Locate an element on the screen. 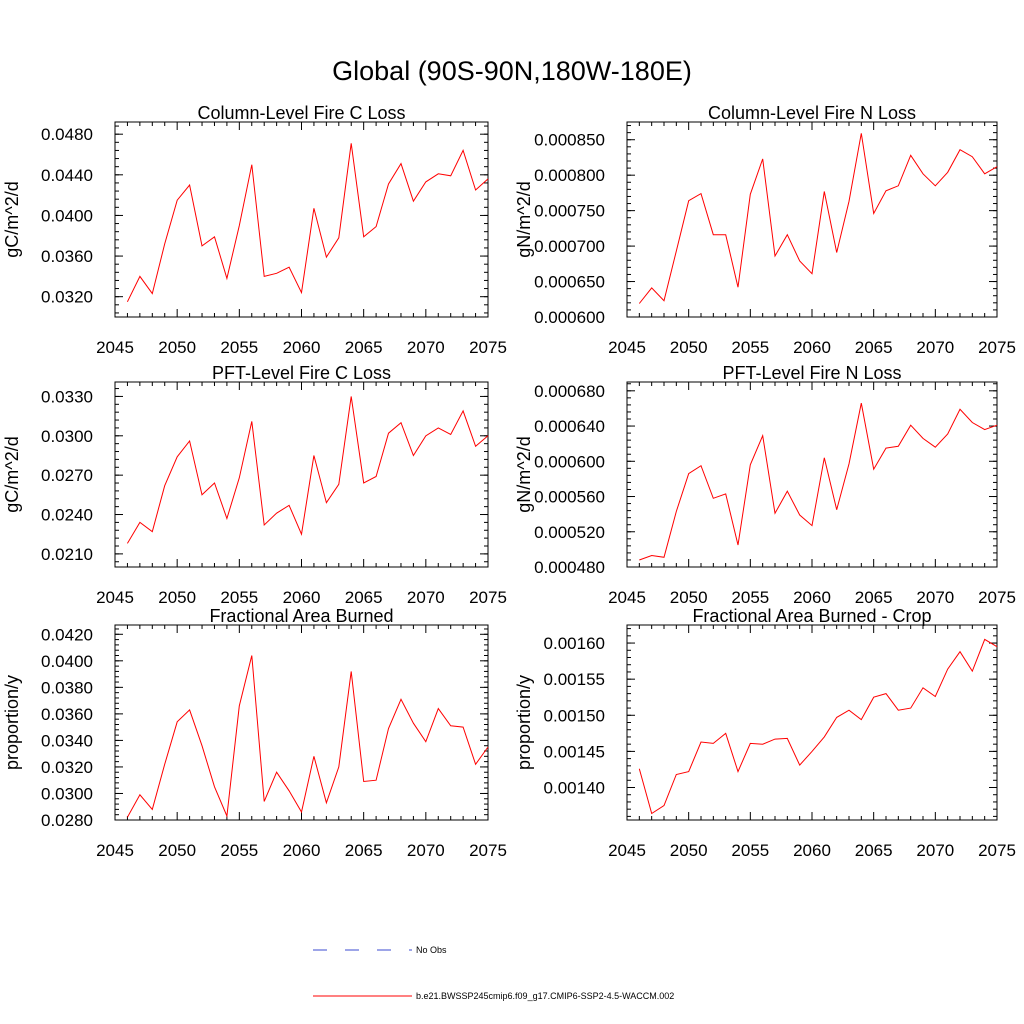 The height and width of the screenshot is (1024, 1024). y-tick-label: 0.0440 is located at coordinates (67, 175).